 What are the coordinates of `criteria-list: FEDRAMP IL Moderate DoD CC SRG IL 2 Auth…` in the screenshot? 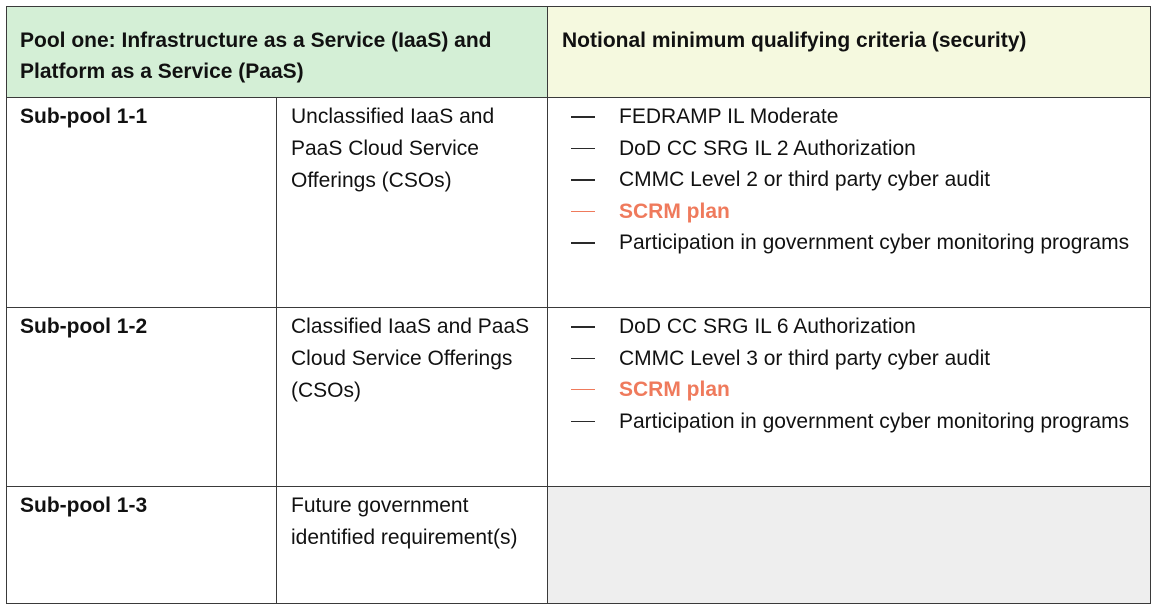 It's located at (843, 180).